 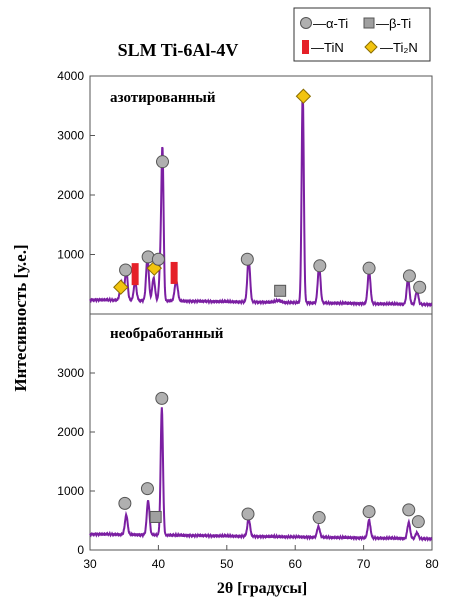 I want to click on legend-ti2n-diamond-icon, so click(x=371, y=47).